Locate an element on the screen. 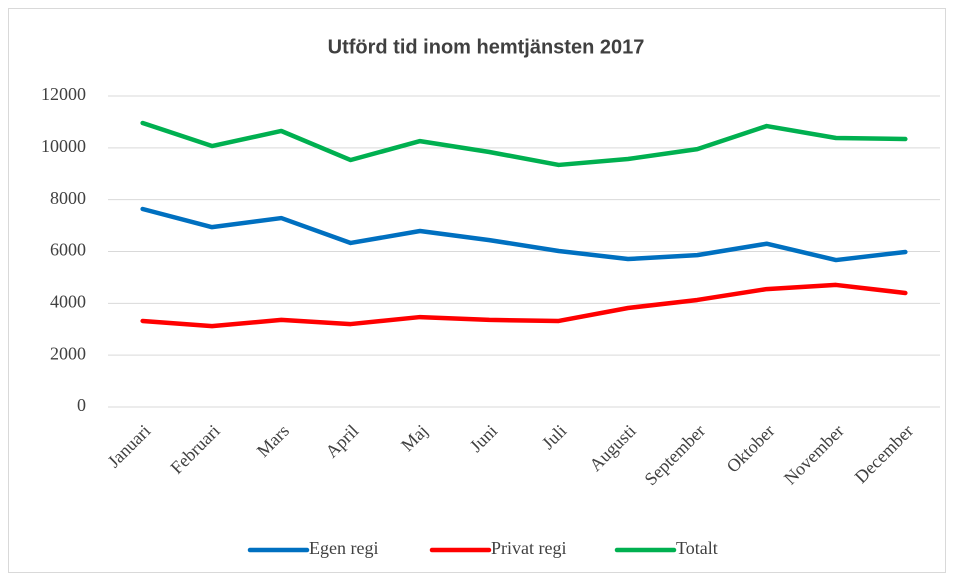 This screenshot has width=955, height=581. chart-title: Utförd tid inom hemtjänsten 2017 is located at coordinates (486, 47).